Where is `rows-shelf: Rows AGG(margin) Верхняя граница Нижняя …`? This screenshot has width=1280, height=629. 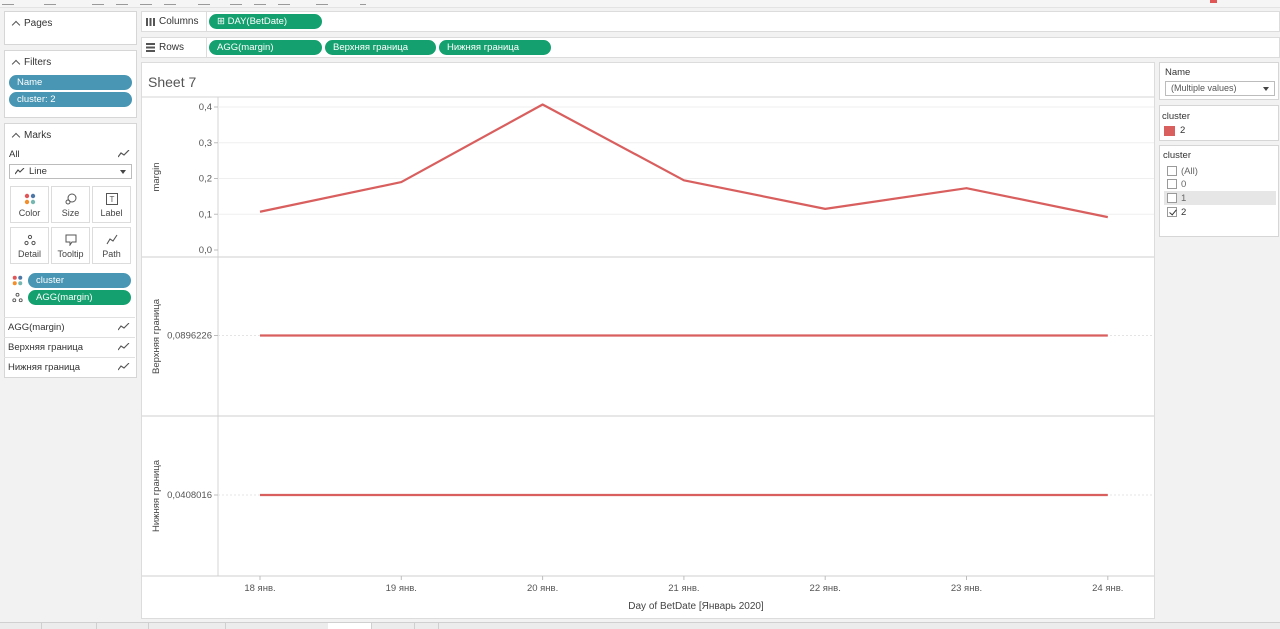
rows-shelf: Rows AGG(margin) Верхняя граница Нижняя … is located at coordinates (710, 47).